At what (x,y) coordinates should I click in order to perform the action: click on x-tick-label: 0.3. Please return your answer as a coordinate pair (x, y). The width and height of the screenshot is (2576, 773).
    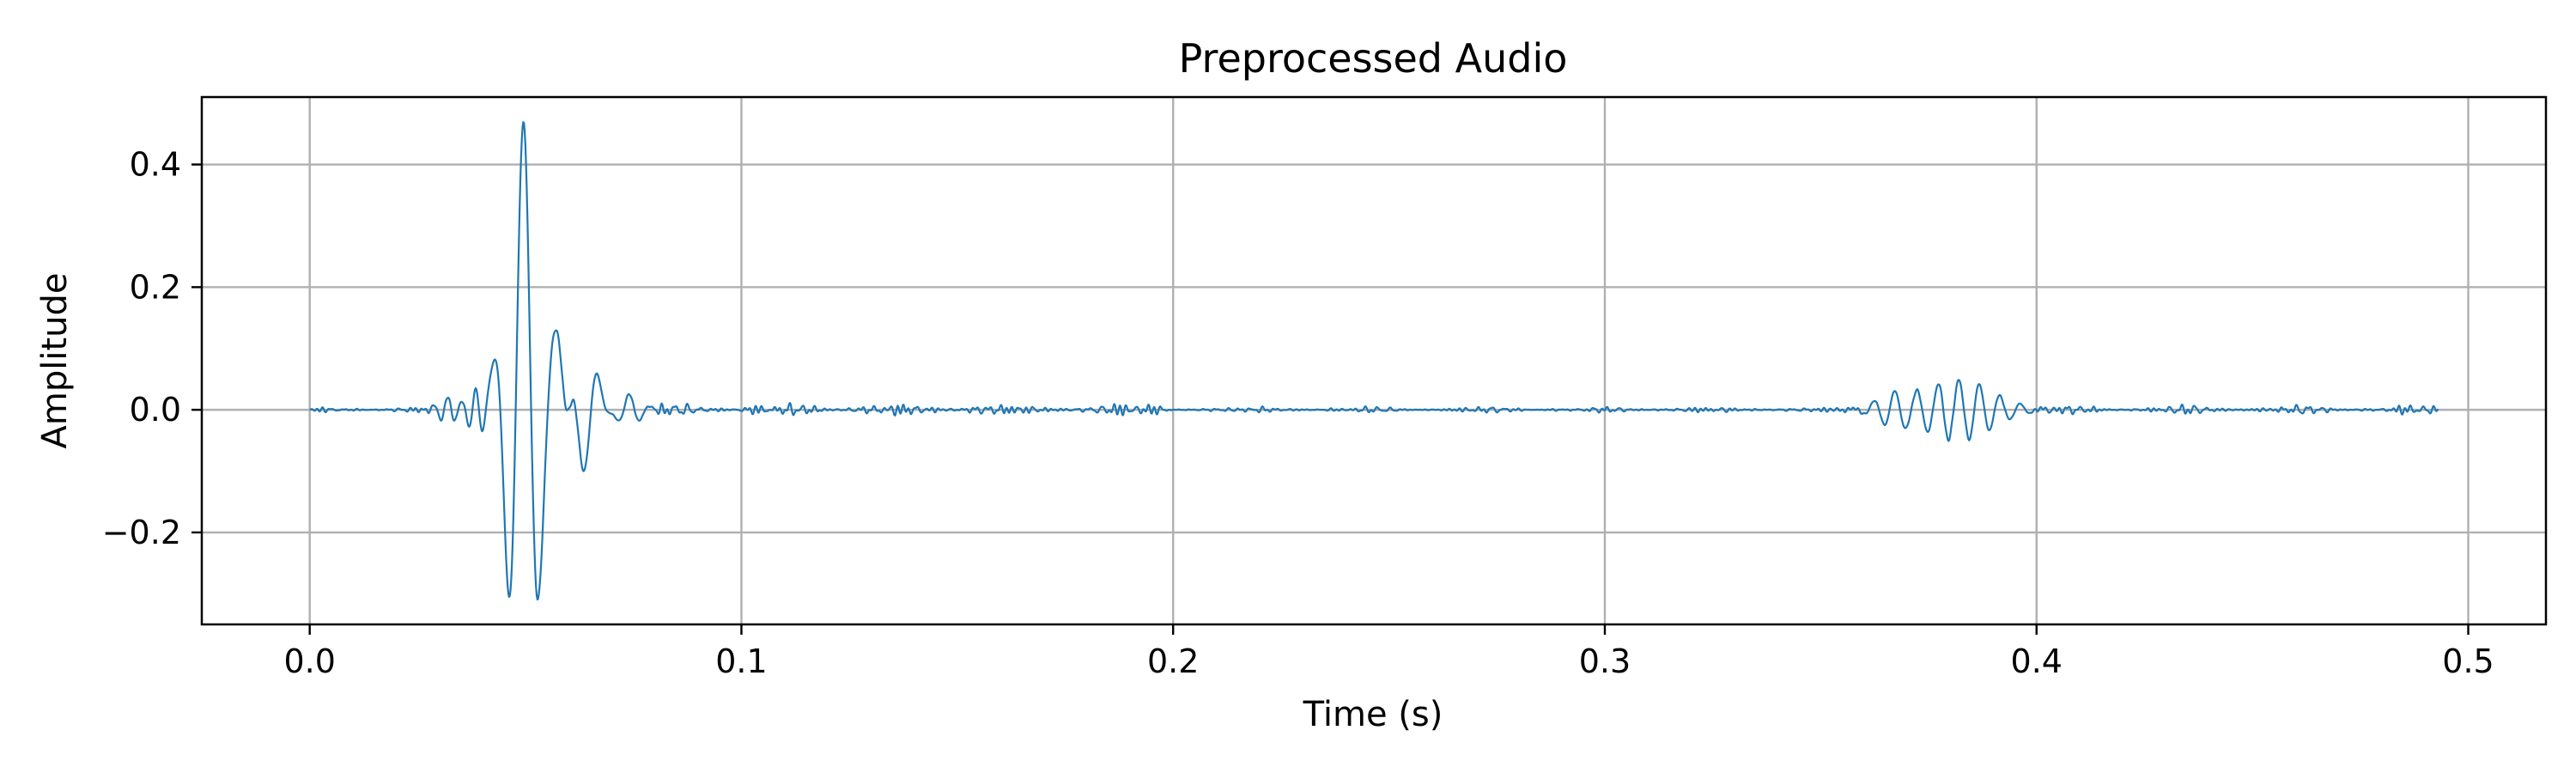
    Looking at the image, I should click on (1605, 661).